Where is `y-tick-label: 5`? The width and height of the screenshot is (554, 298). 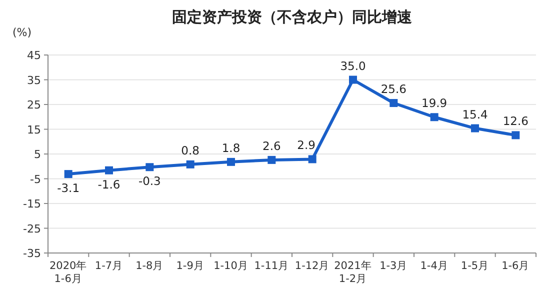
y-tick-label: 5 is located at coordinates (37, 154).